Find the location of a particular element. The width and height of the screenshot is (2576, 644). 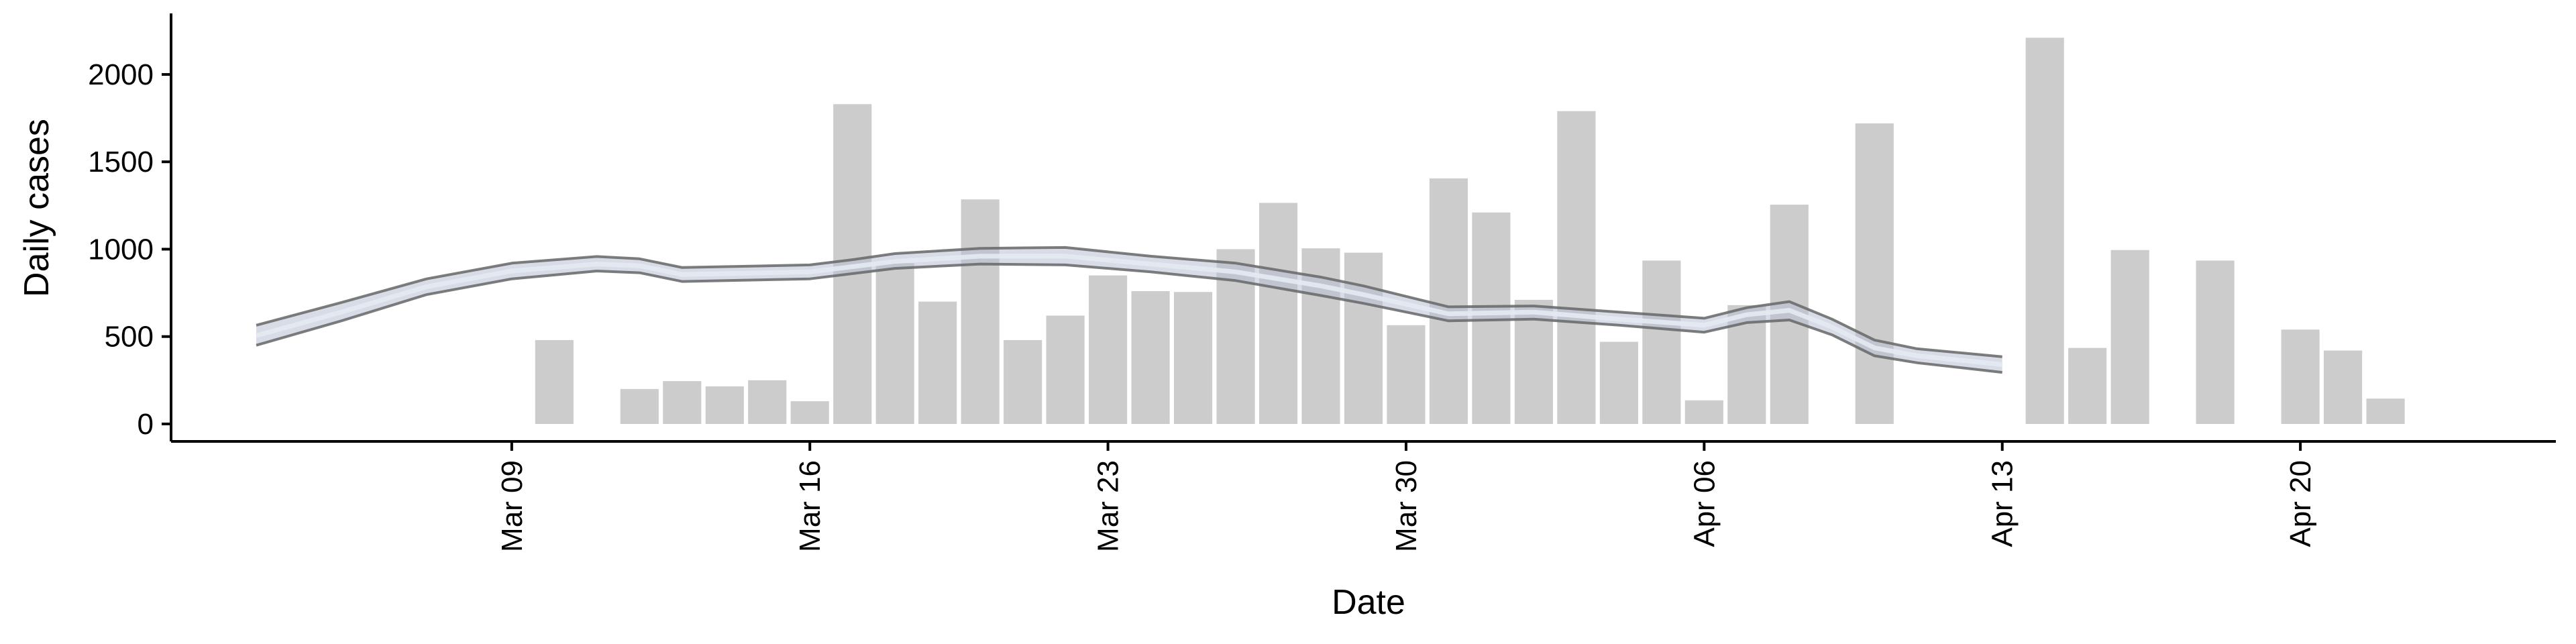

x-tick-label: Apr 13 is located at coordinates (2002, 503).